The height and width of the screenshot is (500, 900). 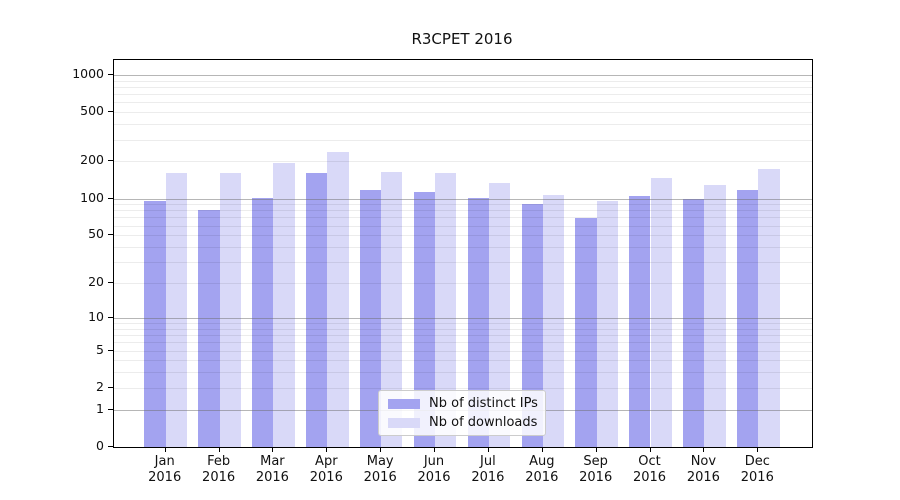 What do you see at coordinates (553, 321) in the screenshot?
I see `bar-downloads-aug` at bounding box center [553, 321].